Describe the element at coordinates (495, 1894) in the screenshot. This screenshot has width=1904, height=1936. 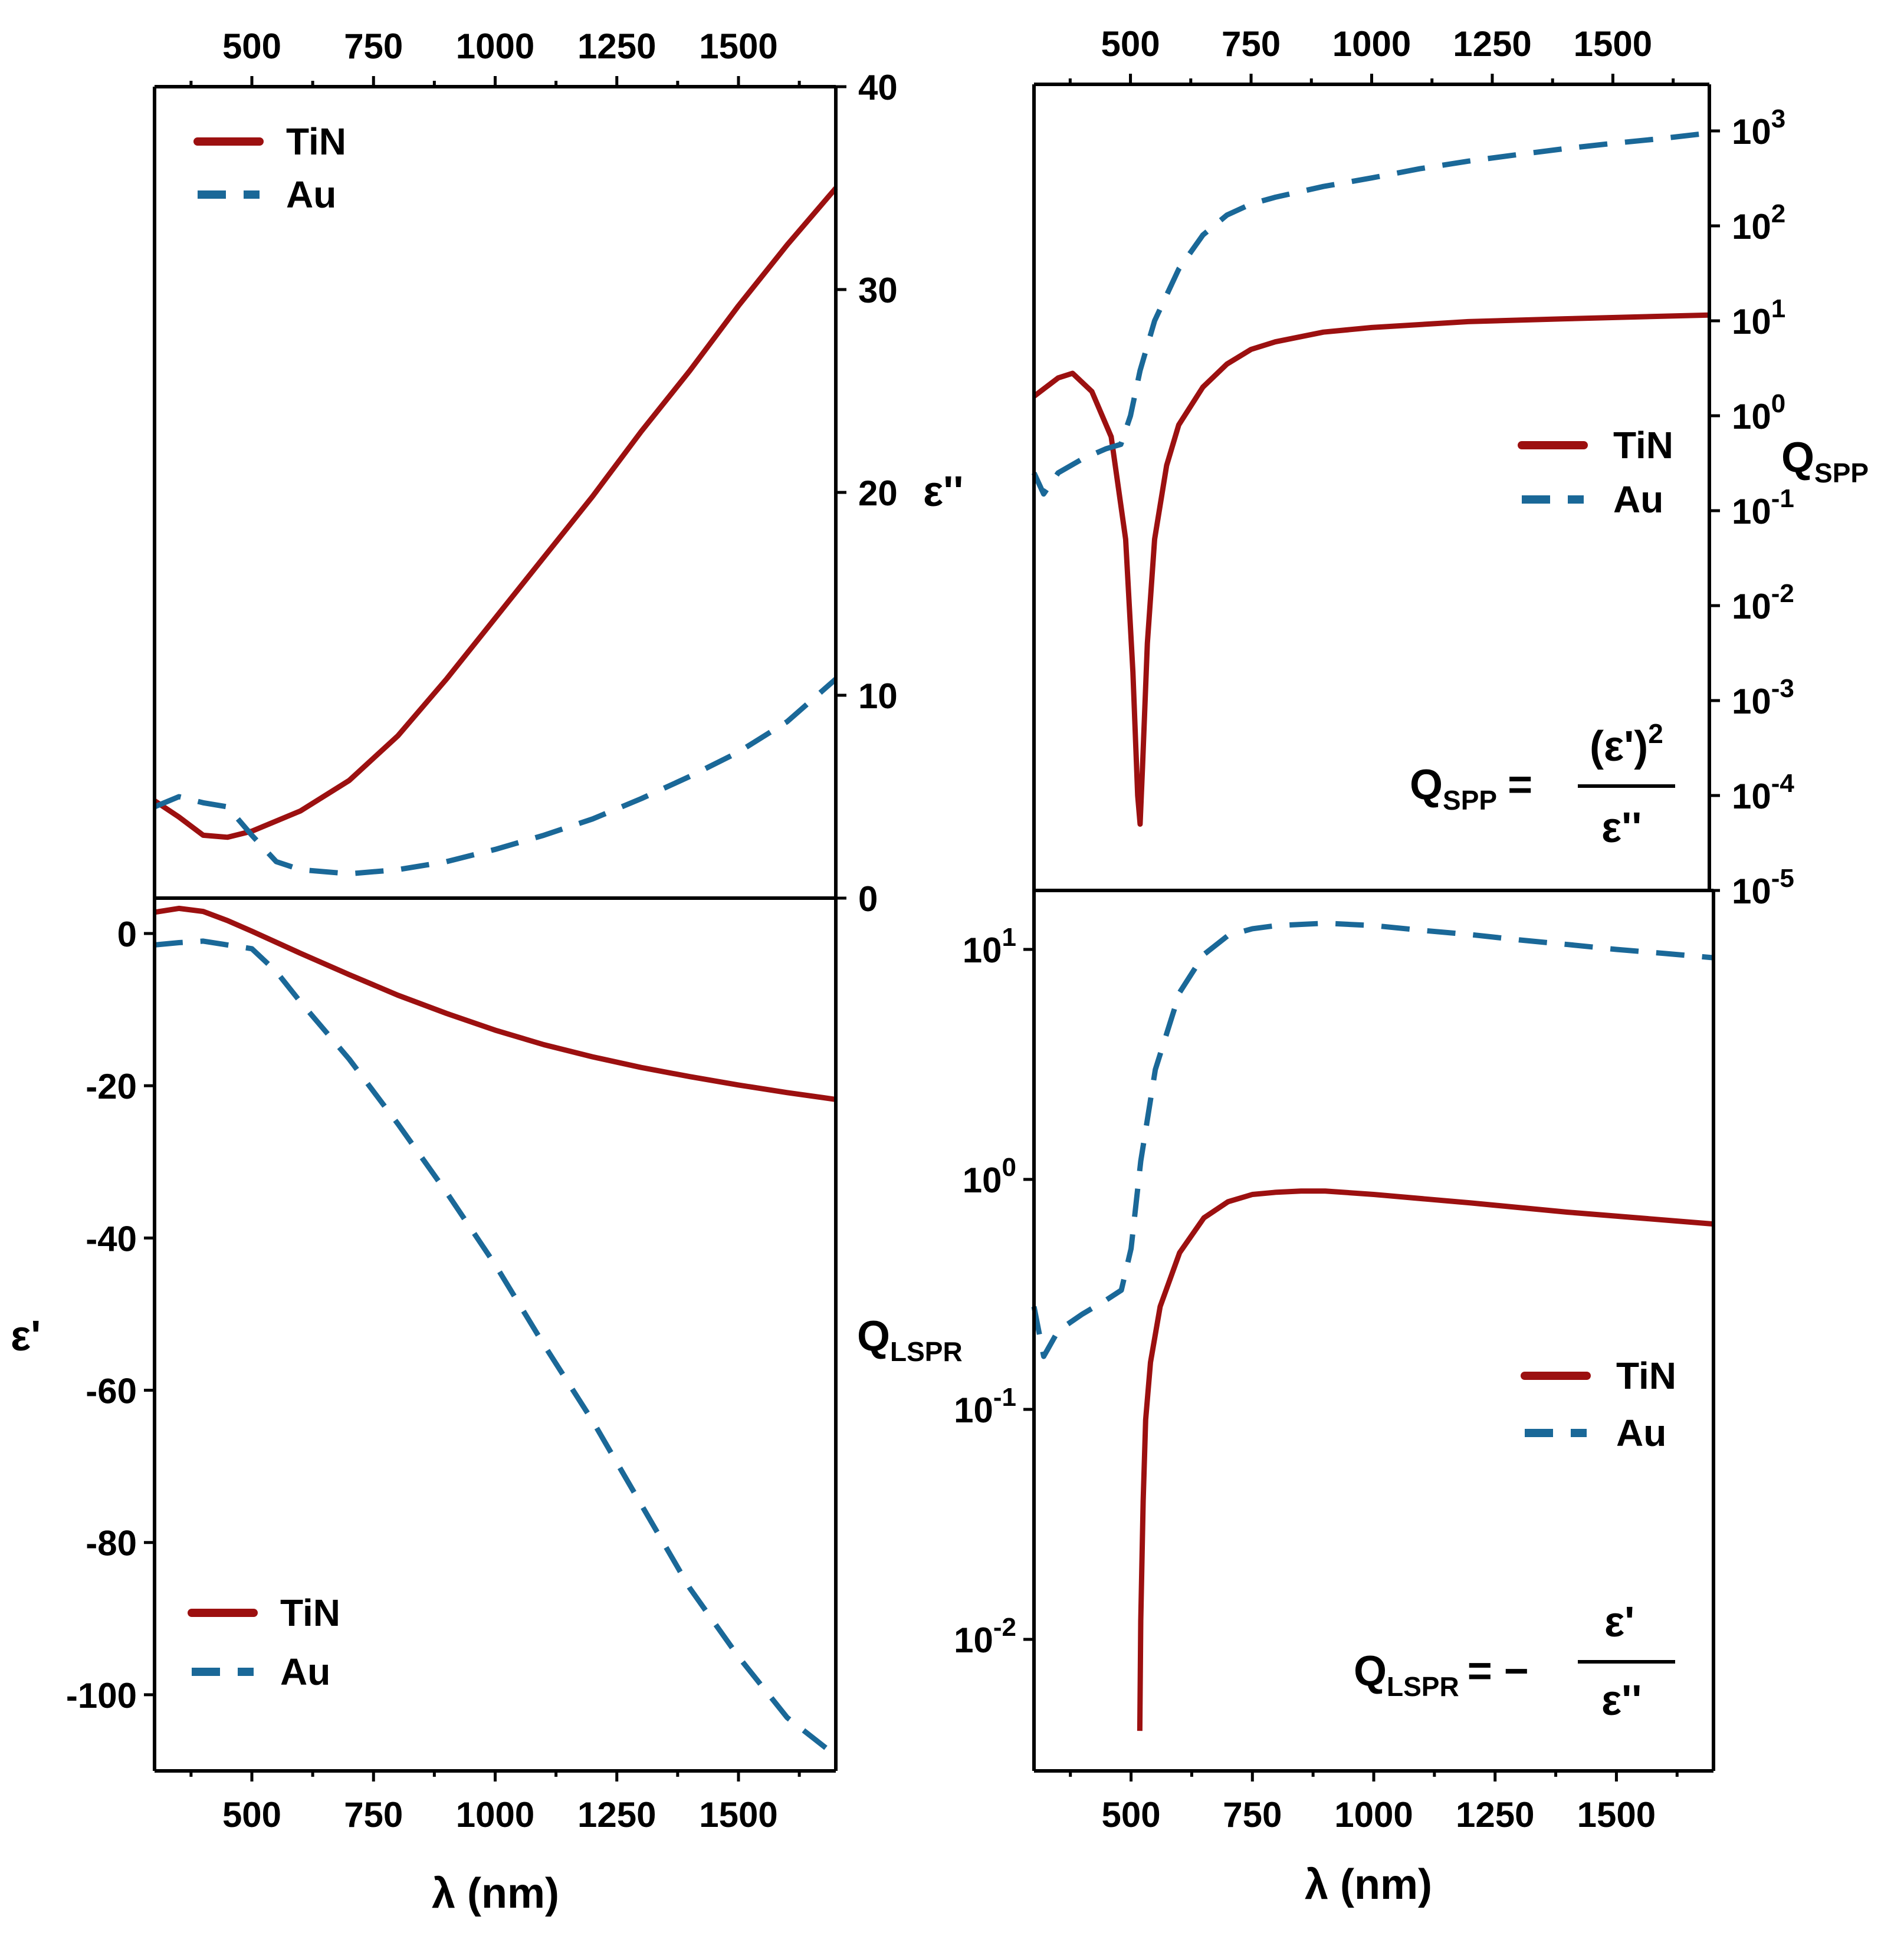
I see `x-axis-label-left: λ (nm)` at that location.